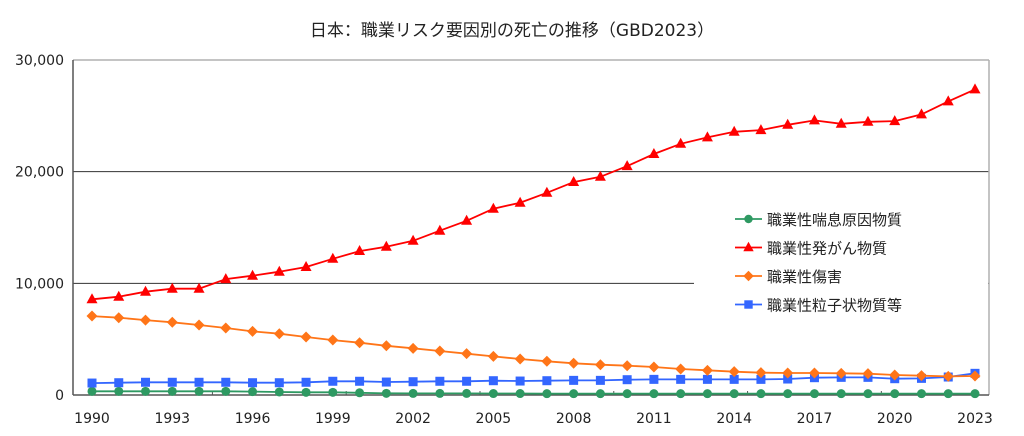 This screenshot has height=436, width=1024. What do you see at coordinates (253, 419) in the screenshot?
I see `x-tick-label: 1996` at bounding box center [253, 419].